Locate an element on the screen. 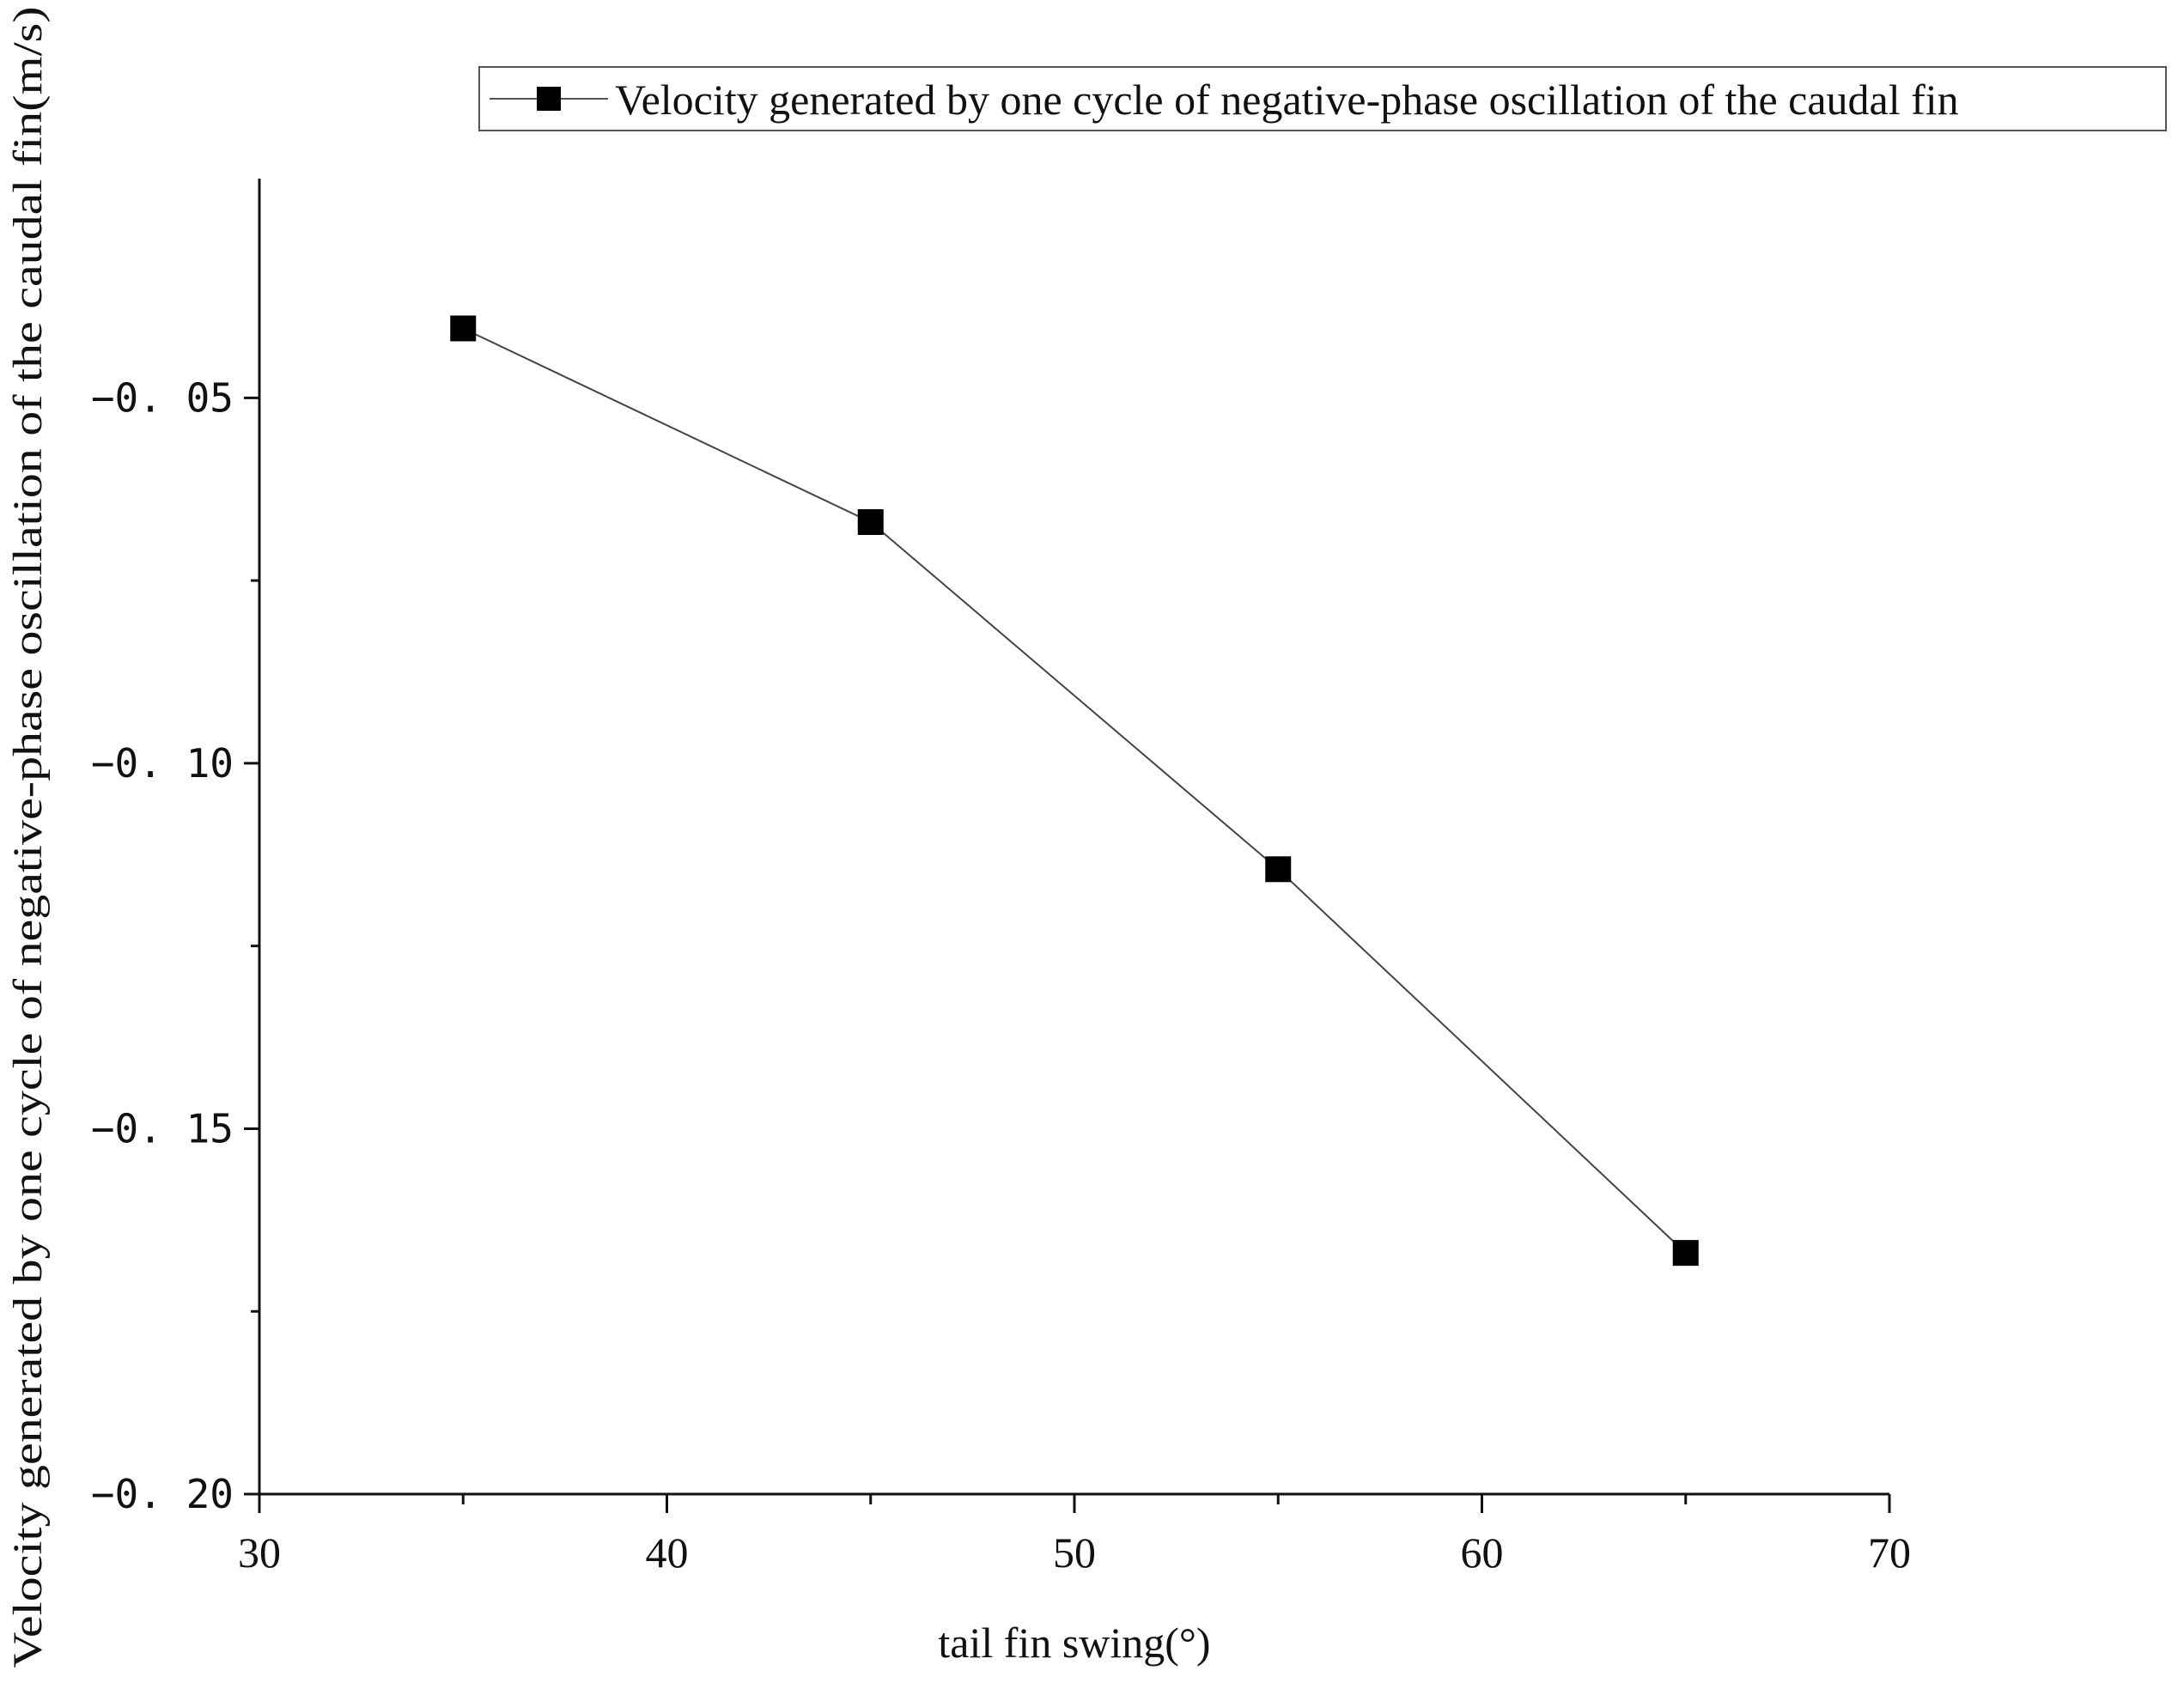 This screenshot has height=1683, width=2184. y-tick-label: −0. 15 is located at coordinates (163, 1128).